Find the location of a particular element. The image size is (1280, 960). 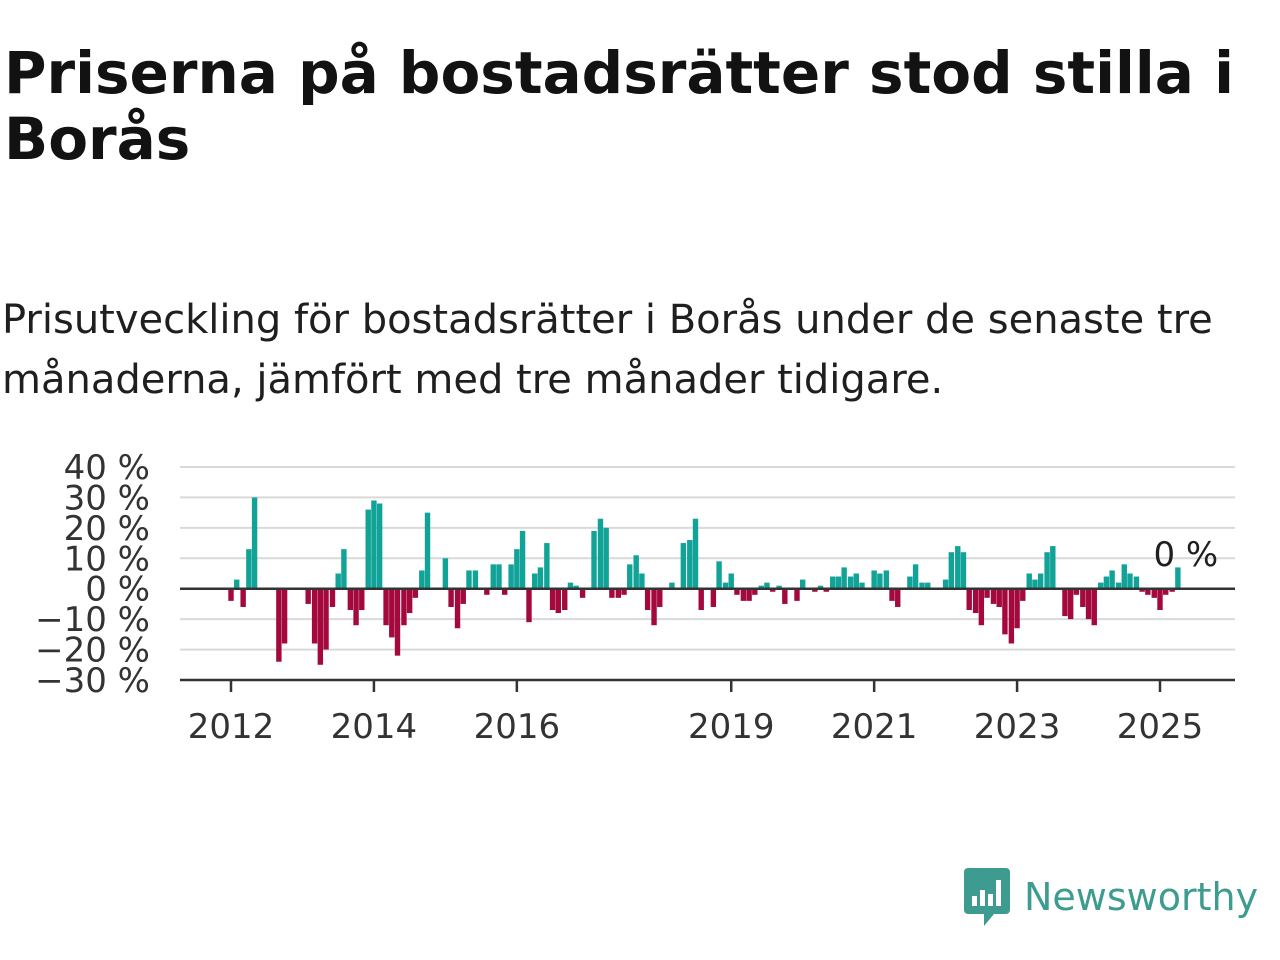

x-tick-label: 2016 is located at coordinates (517, 727).